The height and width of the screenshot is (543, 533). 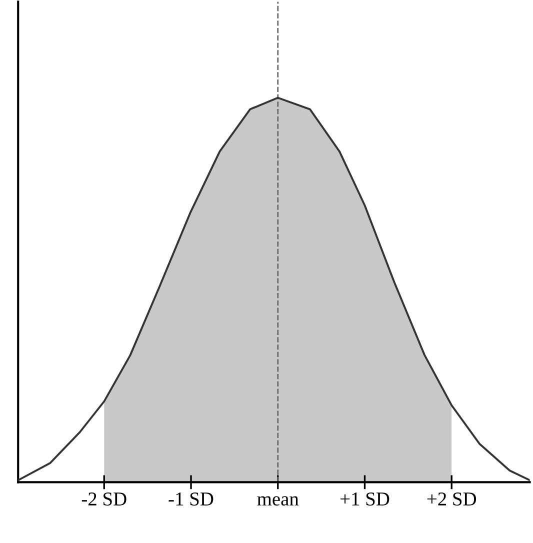 What do you see at coordinates (451, 499) in the screenshot?
I see `x-tick-label: +2 SD` at bounding box center [451, 499].